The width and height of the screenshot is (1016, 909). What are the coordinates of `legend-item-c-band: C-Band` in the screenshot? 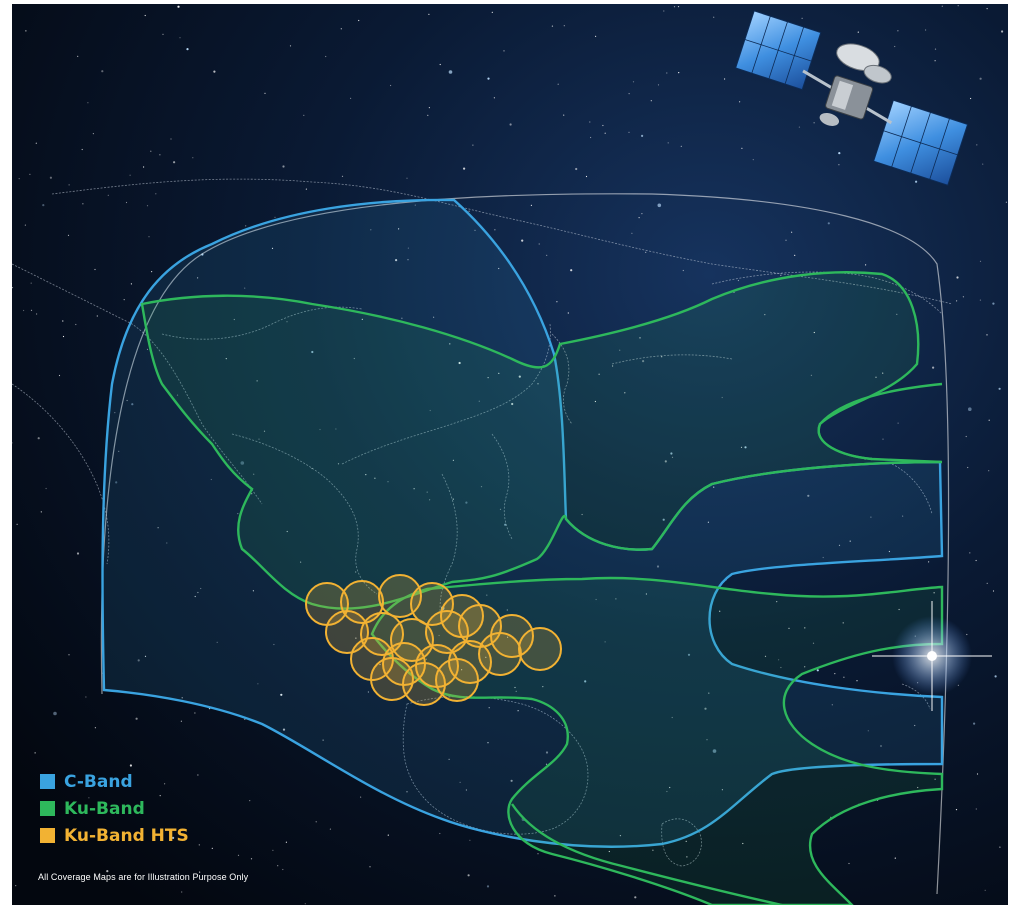 It's located at (114, 781).